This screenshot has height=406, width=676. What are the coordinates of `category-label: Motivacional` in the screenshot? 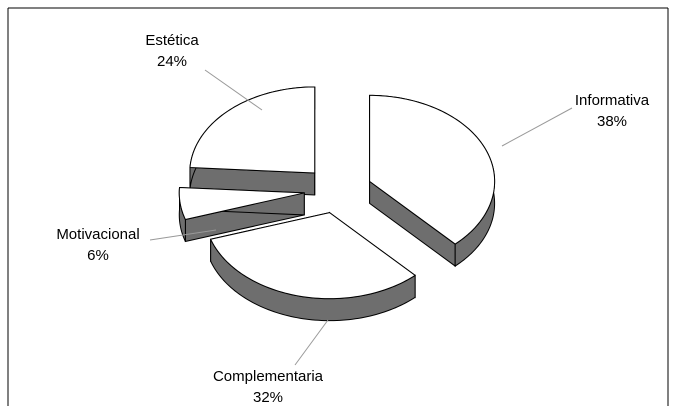 It's located at (97, 234).